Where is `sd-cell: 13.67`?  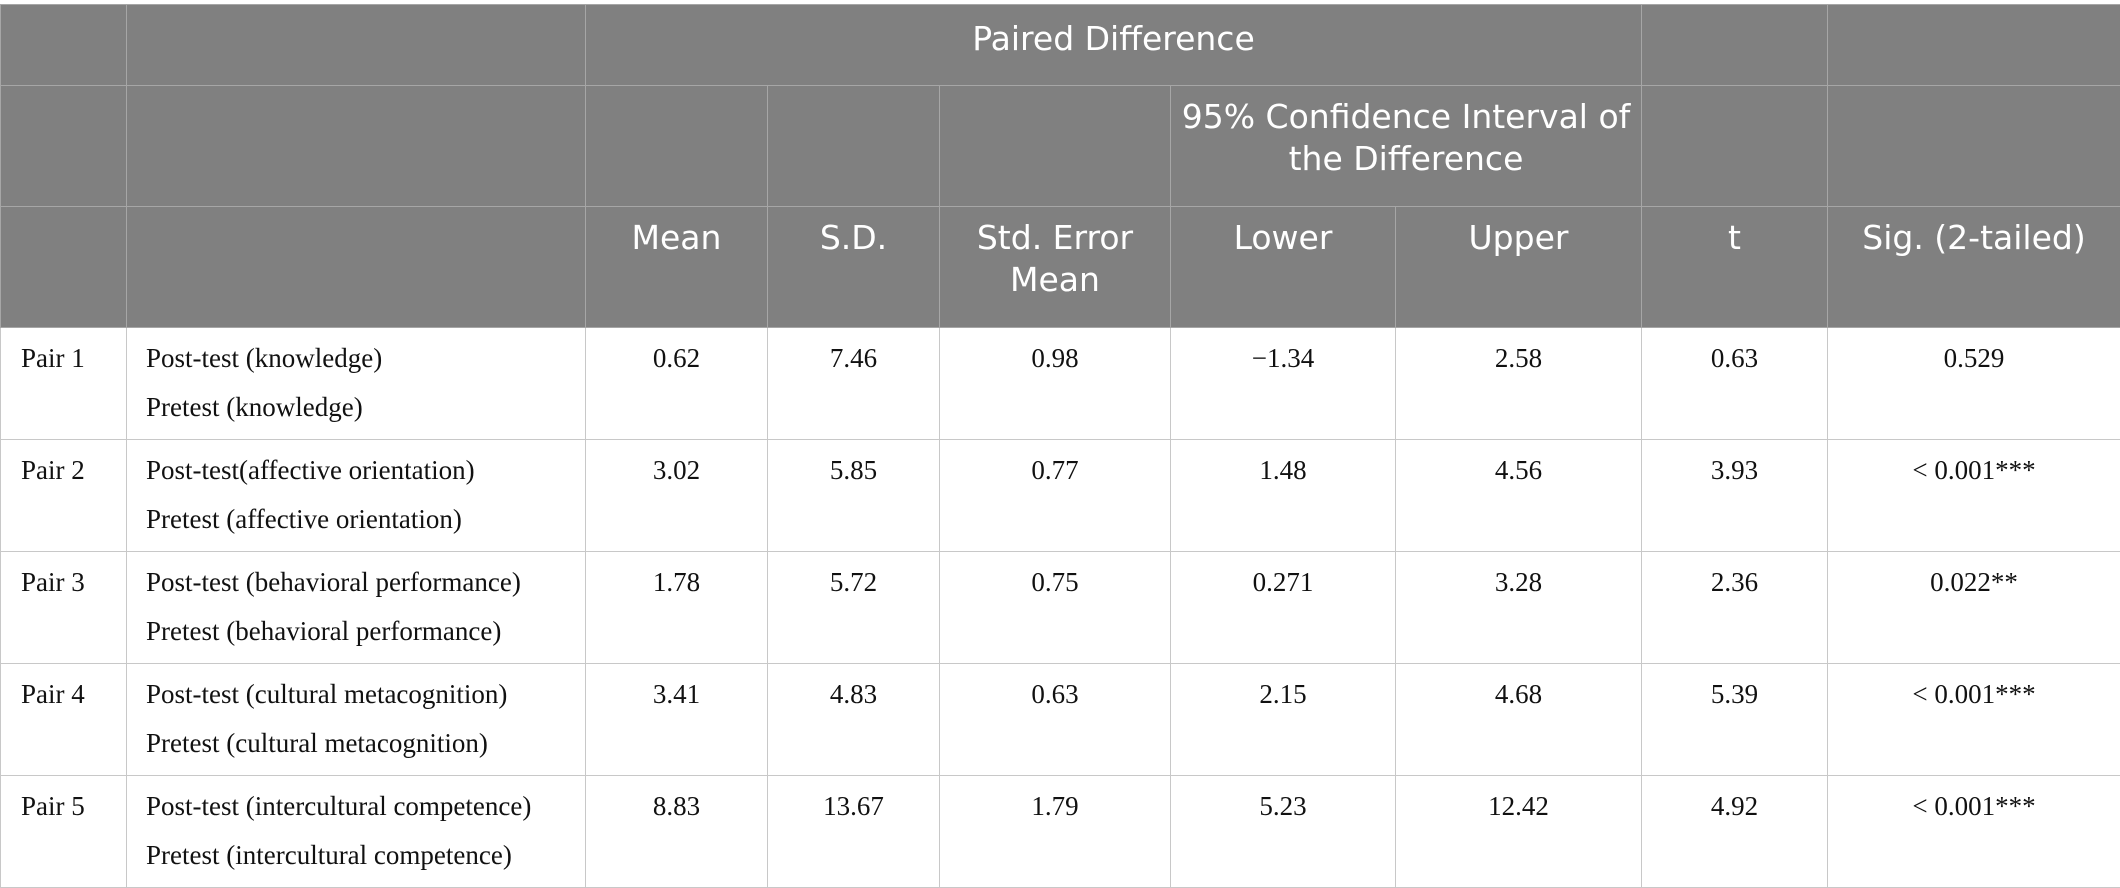 sd-cell: 13.67 is located at coordinates (854, 832).